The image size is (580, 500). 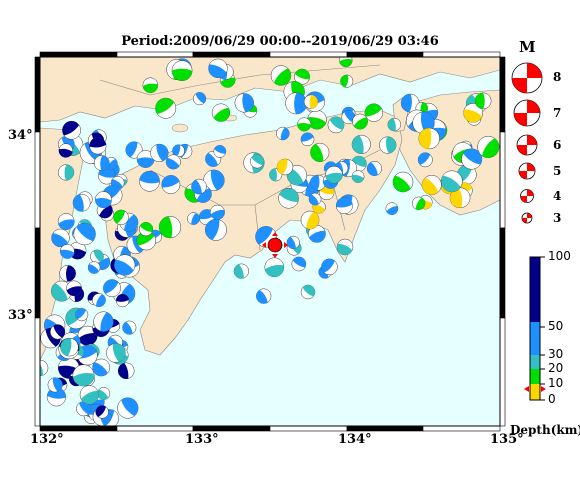 I want to click on depth-tick-label: 10, so click(x=556, y=383).